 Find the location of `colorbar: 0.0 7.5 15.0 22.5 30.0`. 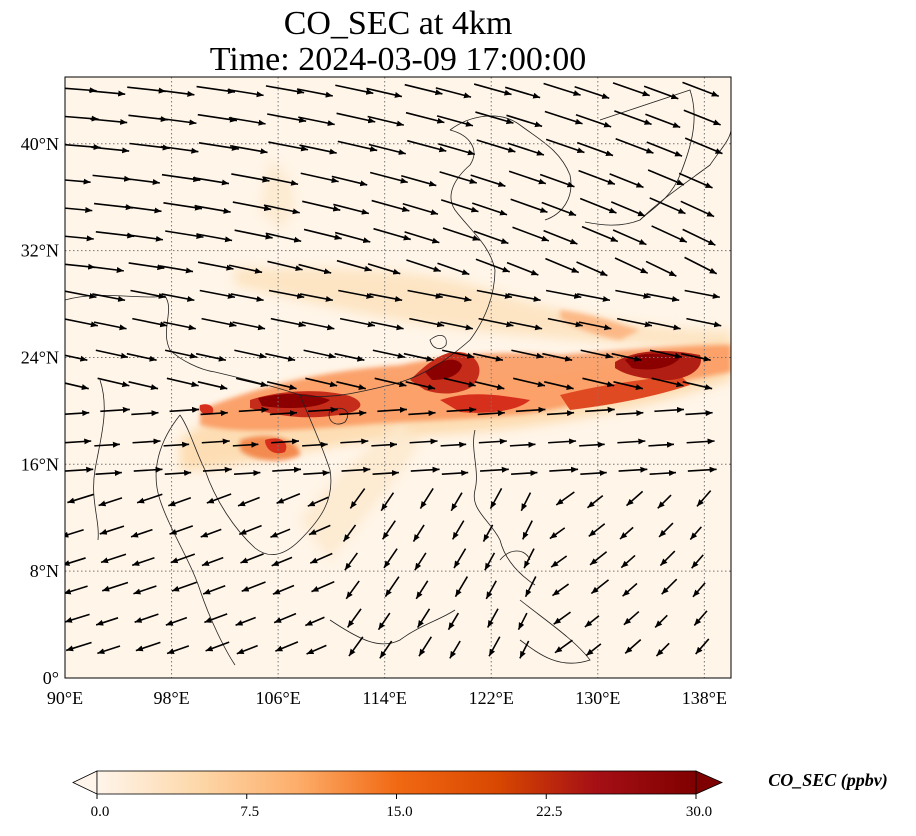

colorbar: 0.0 7.5 15.0 22.5 30.0 is located at coordinates (397, 795).